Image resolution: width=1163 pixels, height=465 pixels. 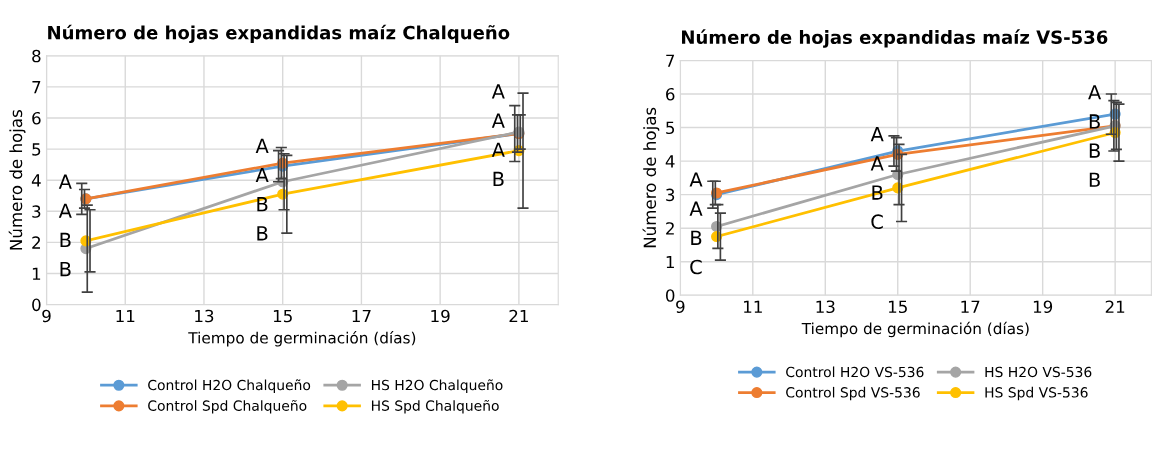 What do you see at coordinates (895, 38) in the screenshot?
I see `chart-title: Número de hojas expandidas maíz VS-536` at bounding box center [895, 38].